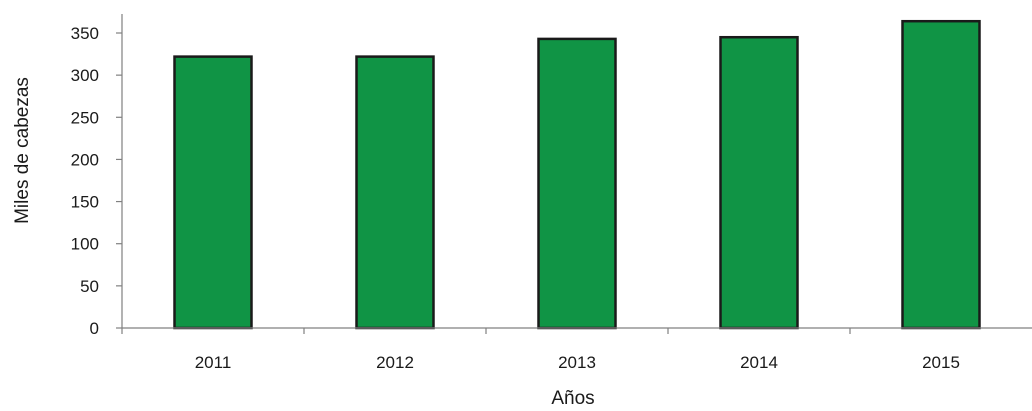 This screenshot has width=1032, height=411. Describe the element at coordinates (85, 202) in the screenshot. I see `y-tick-label: 150` at that location.